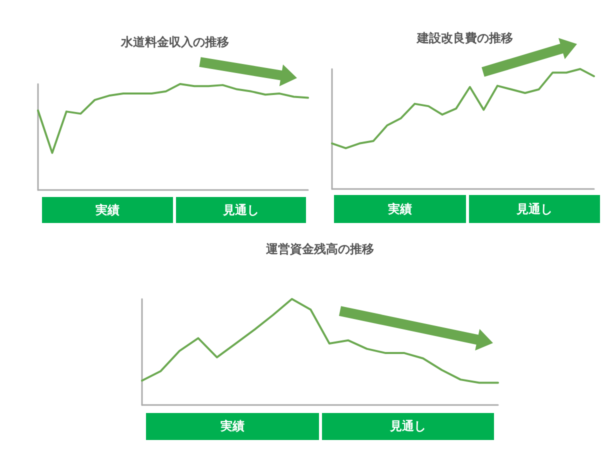 The width and height of the screenshot is (610, 455). I want to click on chart-title: 建設改良費の推移, so click(464, 38).